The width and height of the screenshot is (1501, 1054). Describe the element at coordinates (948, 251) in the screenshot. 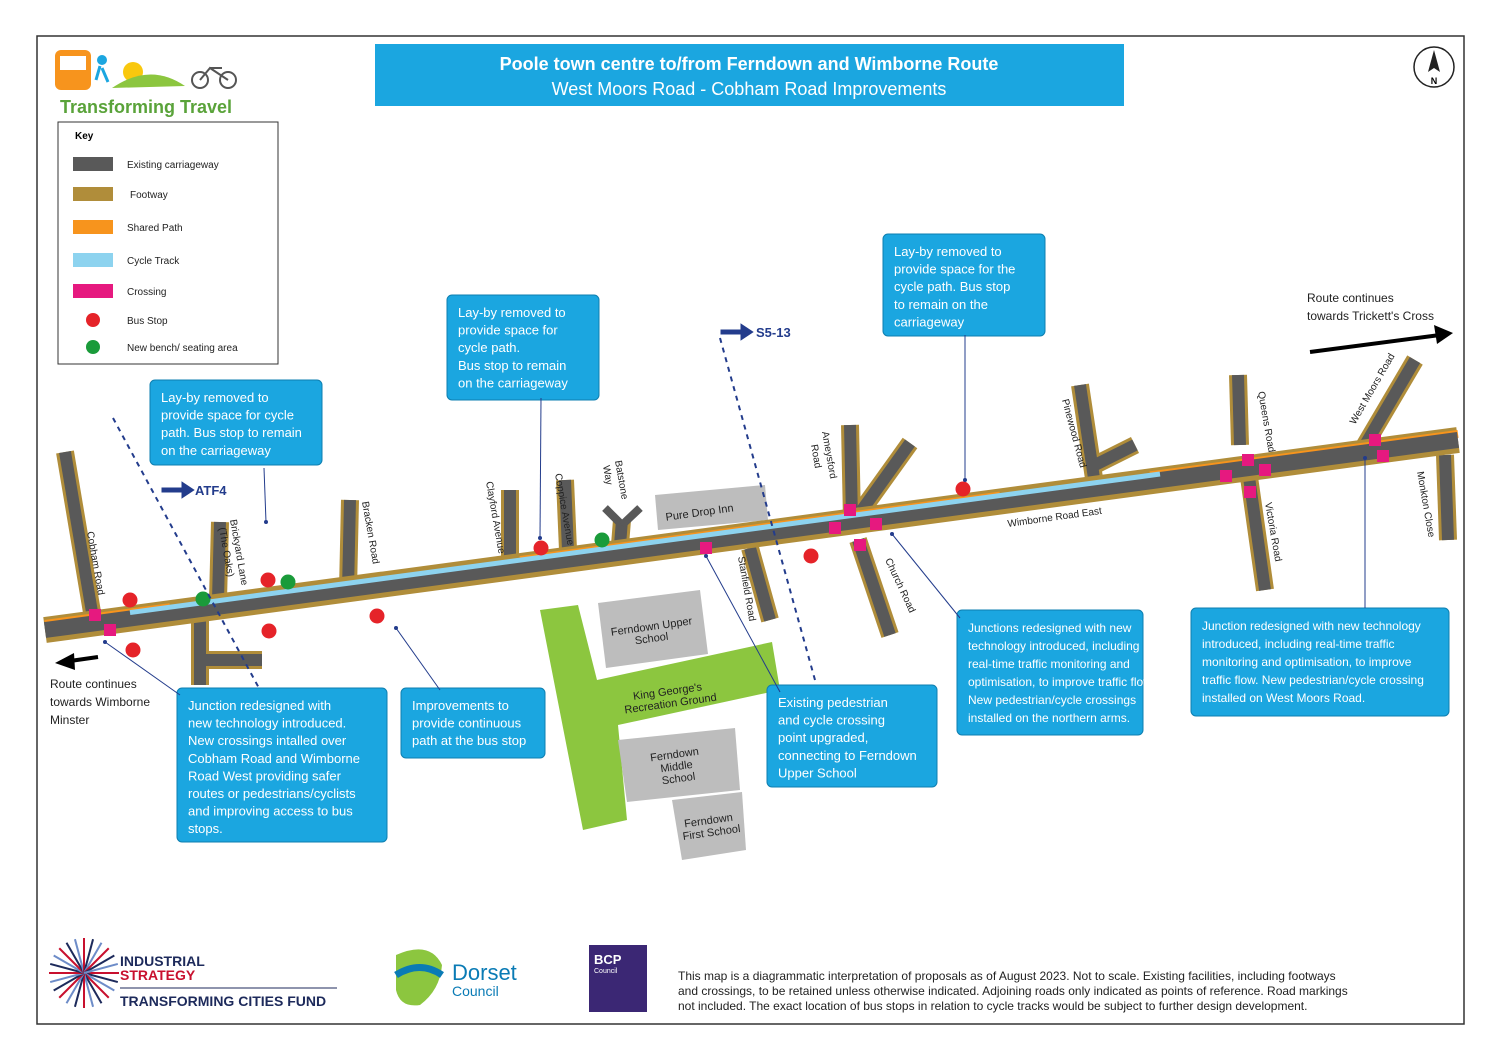

I see `callout-text: Lay-by removed to` at that location.